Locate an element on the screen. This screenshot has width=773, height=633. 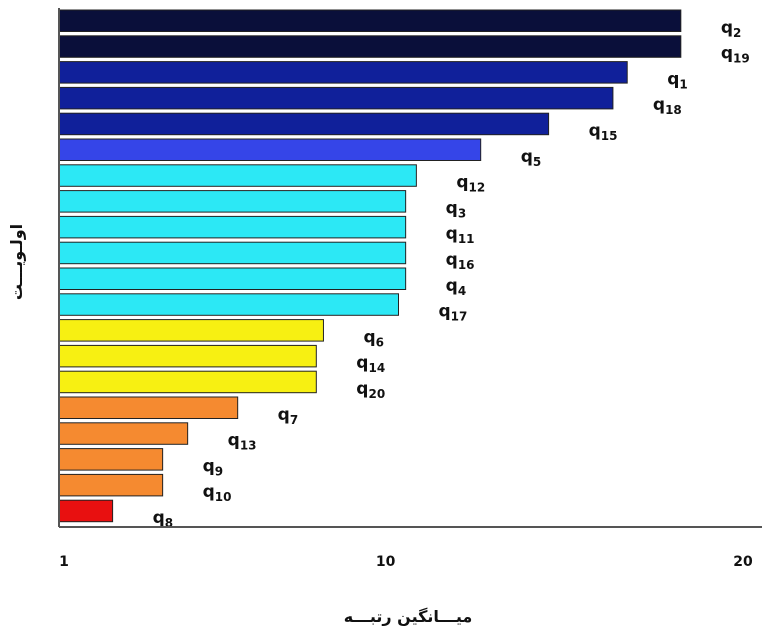
bar-q18 is located at coordinates (336, 98).